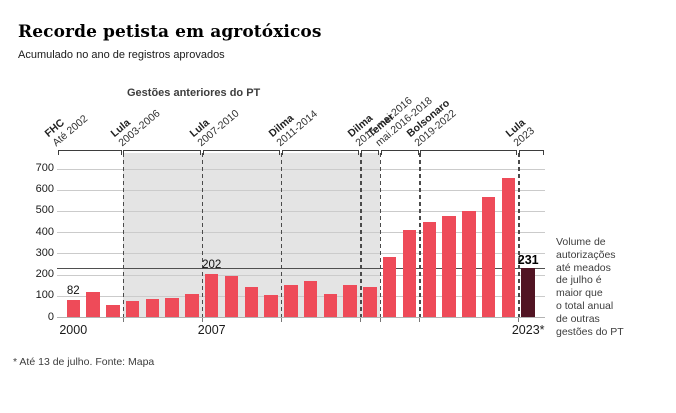  I want to click on ytick-label-100: 100, so click(44, 295).